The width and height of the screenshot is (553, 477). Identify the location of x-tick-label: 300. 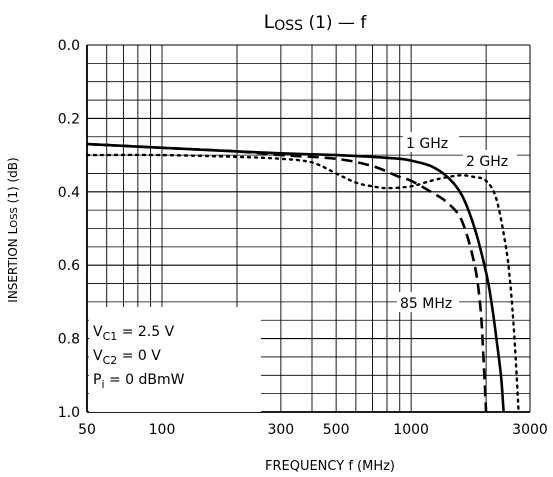
(280, 430).